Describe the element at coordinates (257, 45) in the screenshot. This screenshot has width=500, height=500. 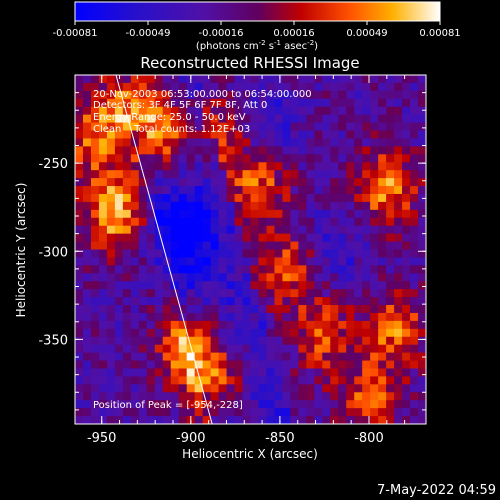
I see `colorbar-unit-label: (photons cm-2 s-1 asec-2)` at that location.